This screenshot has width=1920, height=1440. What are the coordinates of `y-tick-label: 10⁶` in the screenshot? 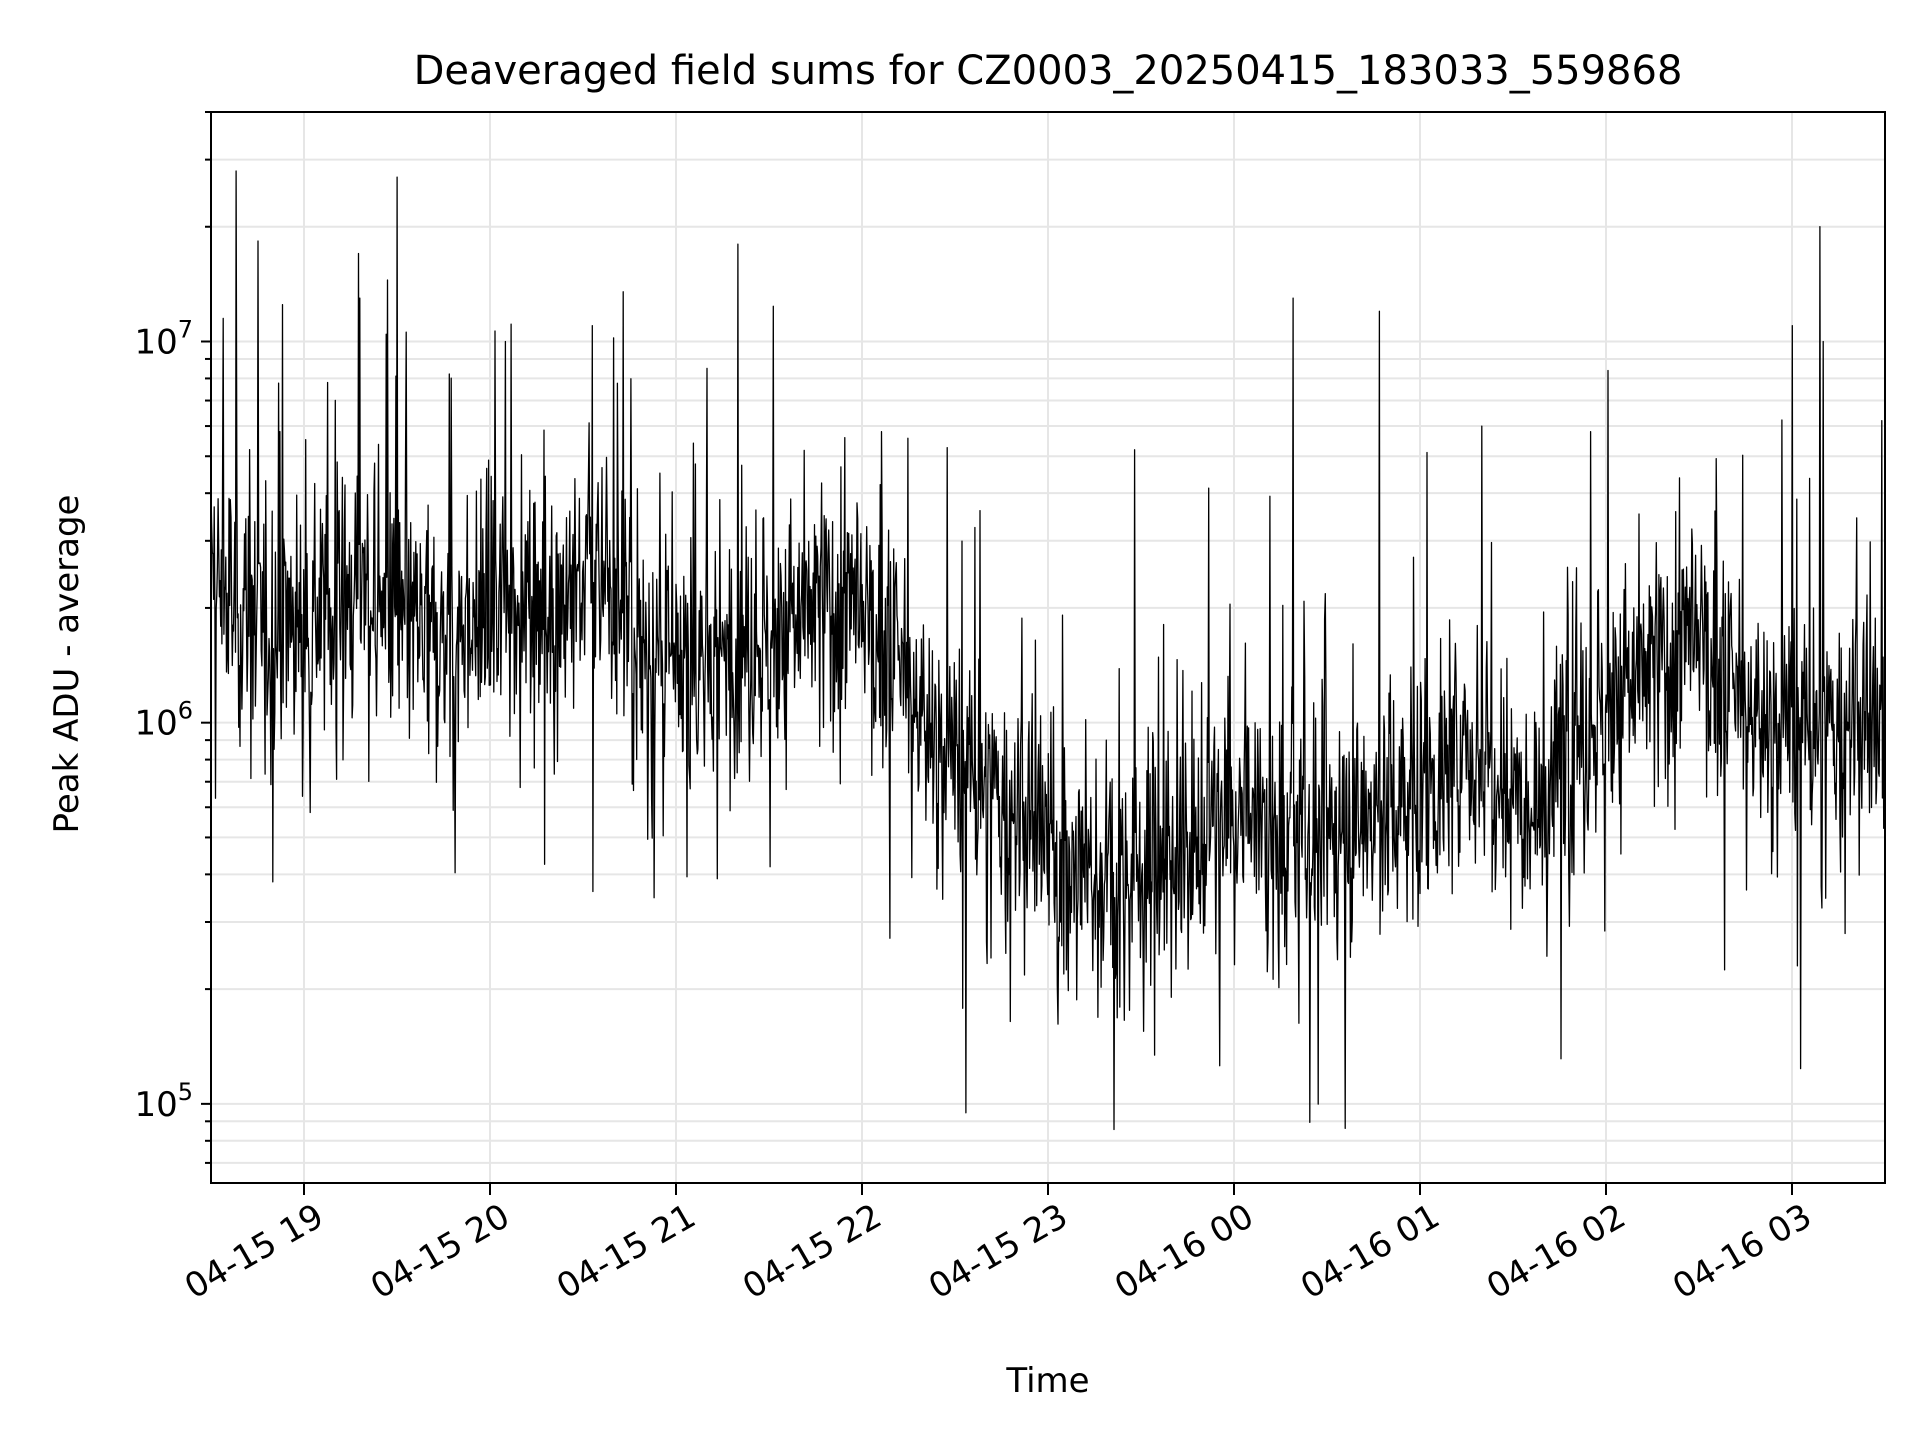 It's located at (163, 720).